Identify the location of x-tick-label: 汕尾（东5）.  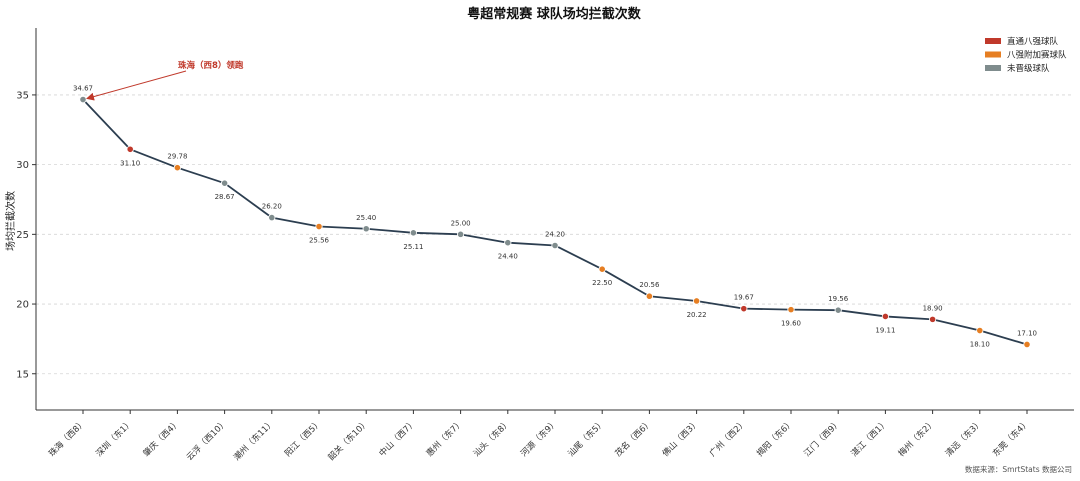
(587, 438).